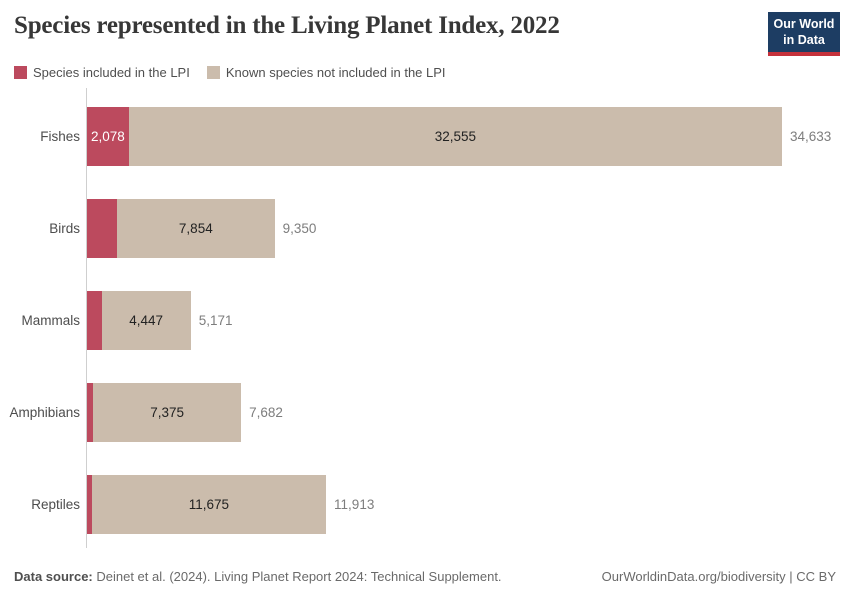 The image size is (850, 600). I want to click on not-included-value-label-mammals: 4,447, so click(146, 320).